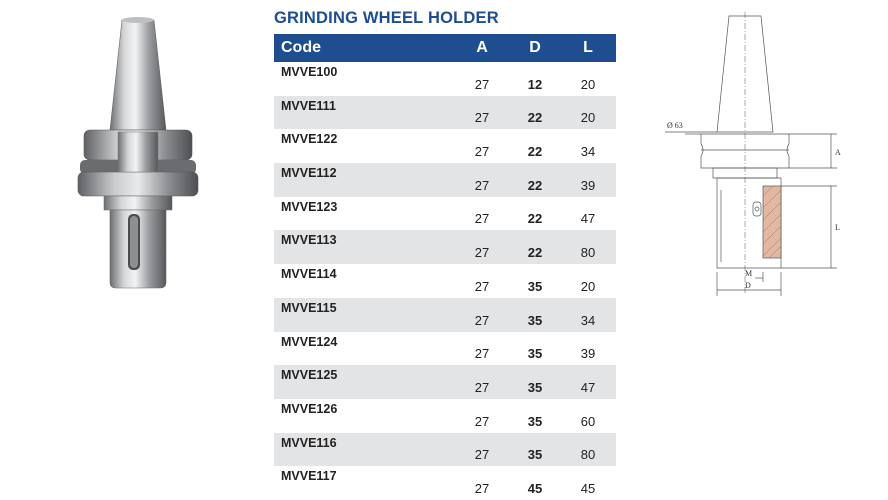  What do you see at coordinates (138, 153) in the screenshot?
I see `product-photo` at bounding box center [138, 153].